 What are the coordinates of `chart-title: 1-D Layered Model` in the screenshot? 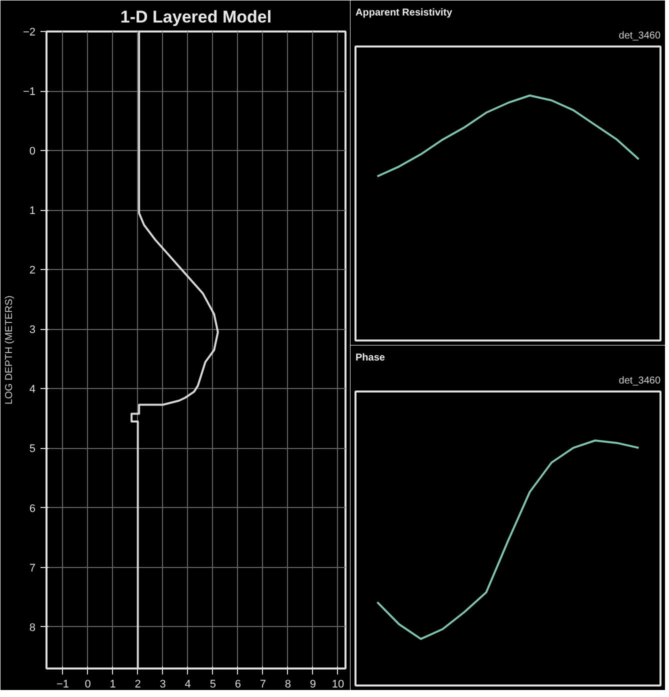 It's located at (196, 17).